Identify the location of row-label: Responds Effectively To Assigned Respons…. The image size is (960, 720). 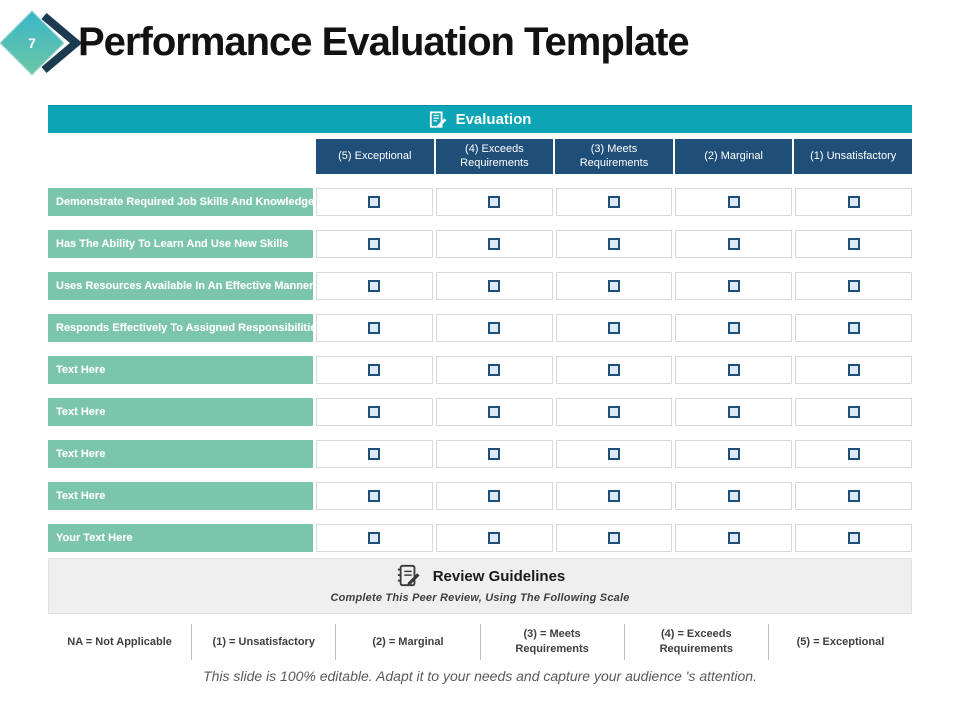
(180, 328).